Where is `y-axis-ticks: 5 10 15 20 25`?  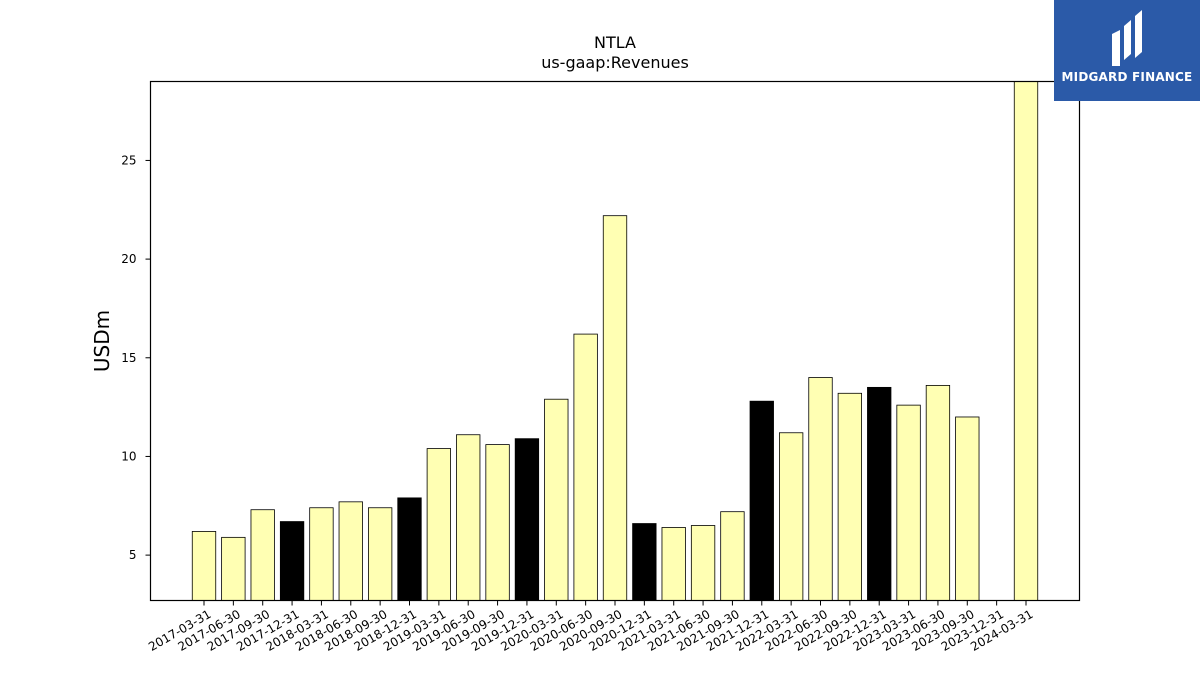 y-axis-ticks: 5 10 15 20 25 is located at coordinates (136, 357).